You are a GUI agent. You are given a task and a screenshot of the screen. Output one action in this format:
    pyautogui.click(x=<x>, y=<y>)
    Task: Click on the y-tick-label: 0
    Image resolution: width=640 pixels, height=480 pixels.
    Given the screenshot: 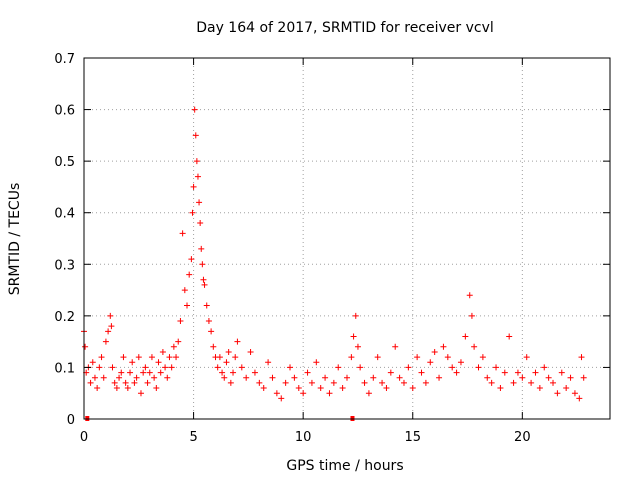 What is the action you would take?
    pyautogui.click(x=71, y=420)
    